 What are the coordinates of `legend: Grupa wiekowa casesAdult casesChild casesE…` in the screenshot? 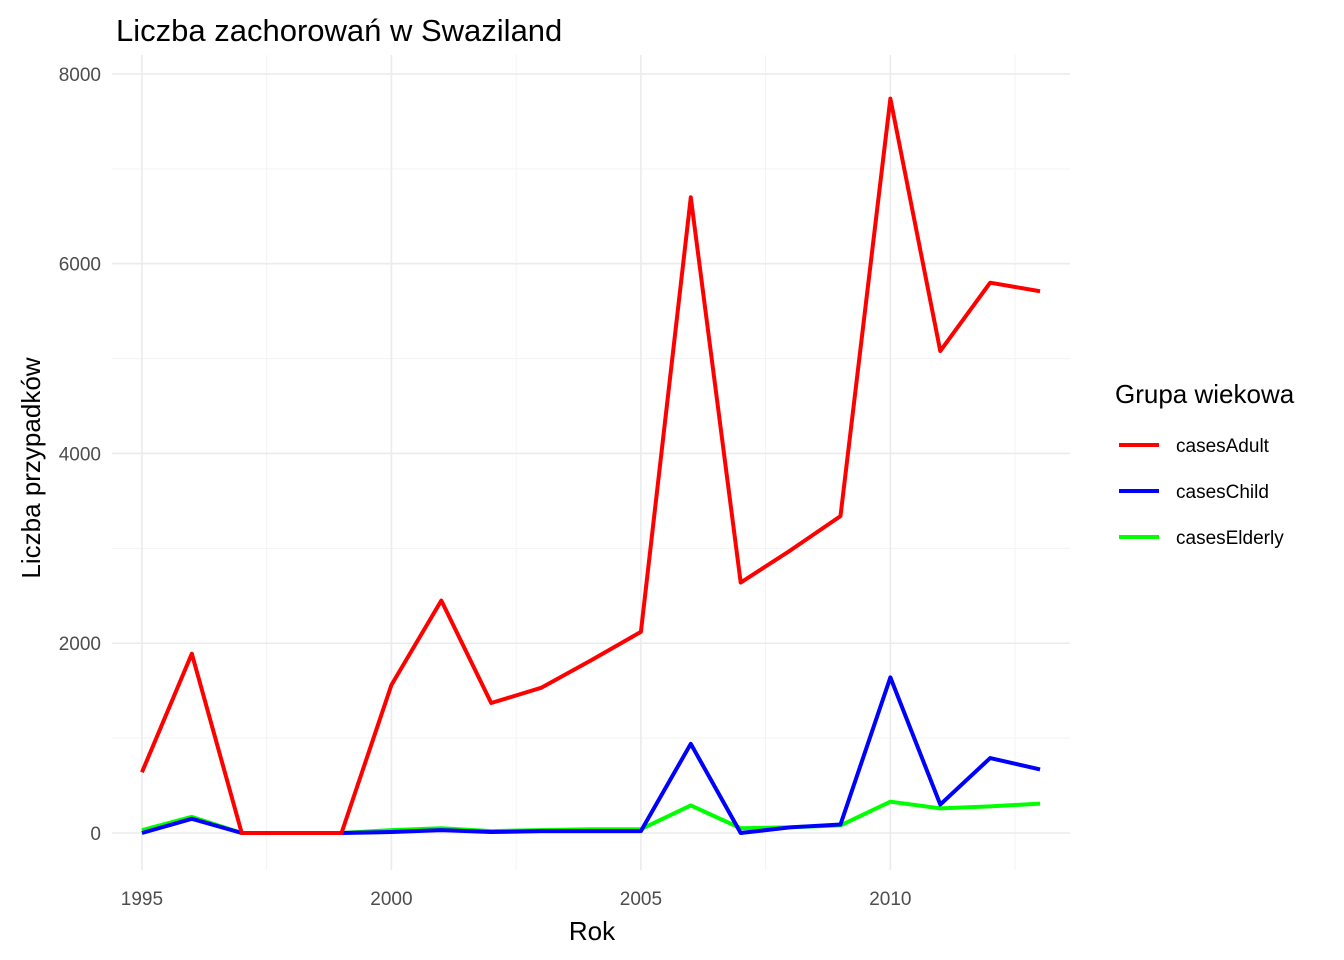 It's located at (1205, 464).